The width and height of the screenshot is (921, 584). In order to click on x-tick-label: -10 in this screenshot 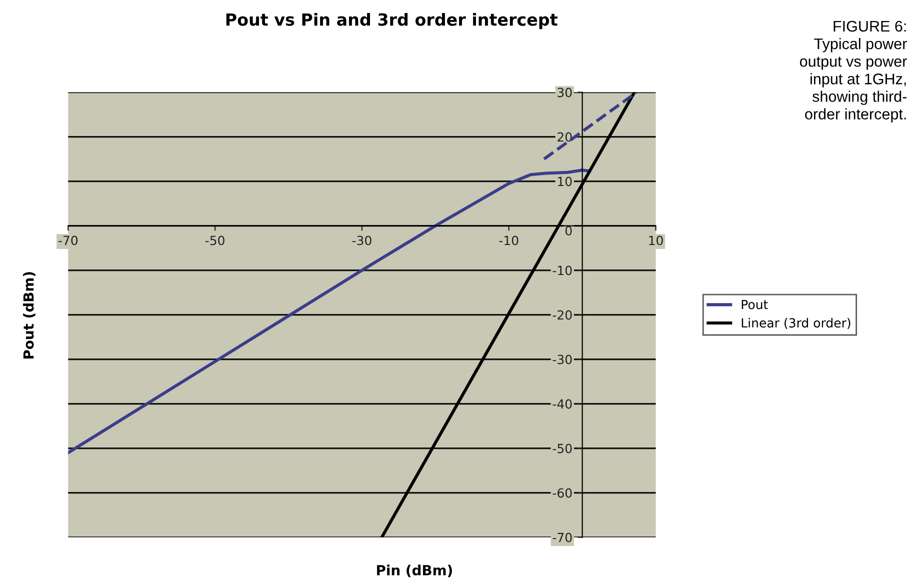, I will do `click(508, 241)`.